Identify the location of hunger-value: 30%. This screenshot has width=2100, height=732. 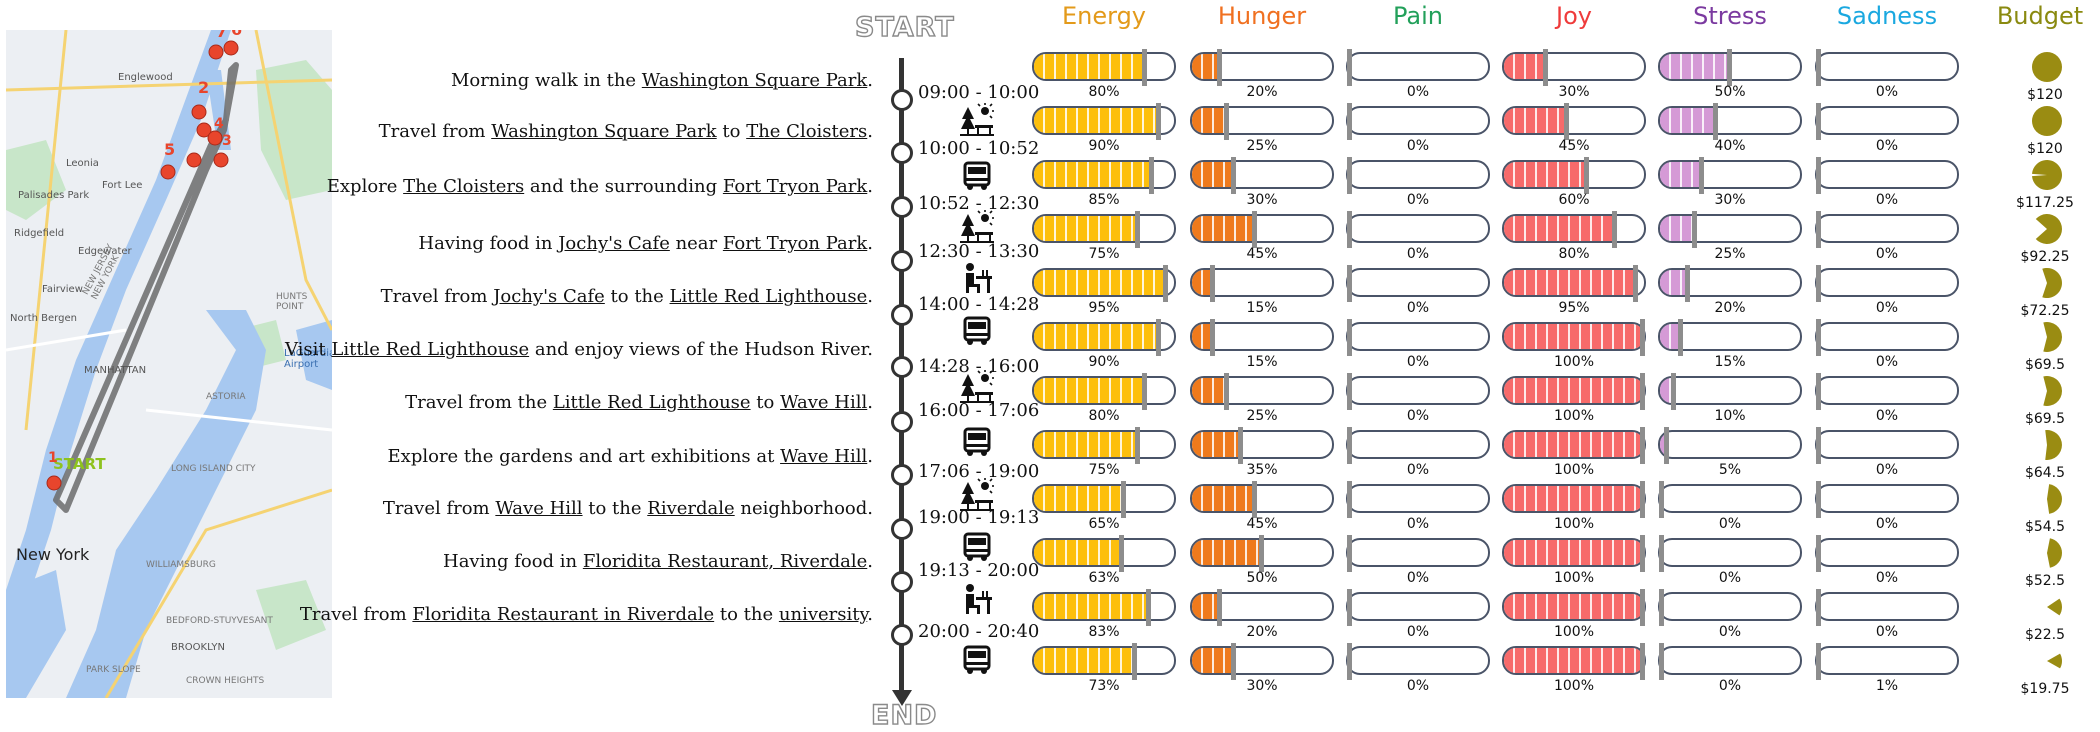
(1262, 200).